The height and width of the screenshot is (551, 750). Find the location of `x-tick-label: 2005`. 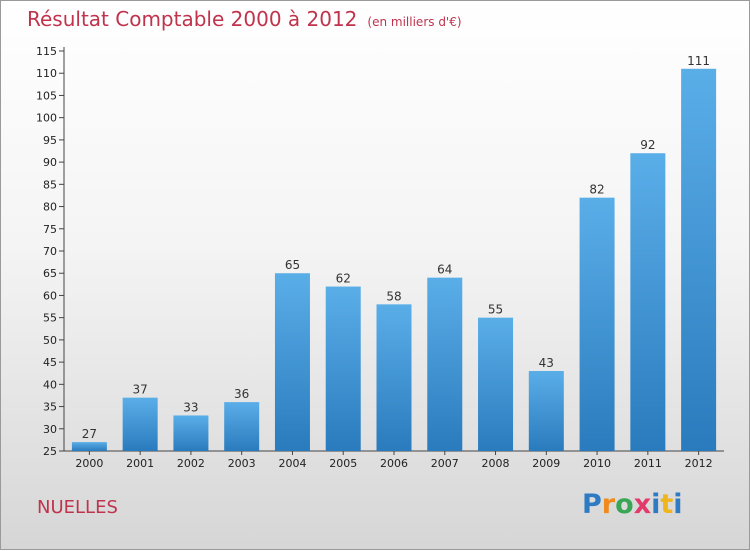

x-tick-label: 2005 is located at coordinates (343, 463).